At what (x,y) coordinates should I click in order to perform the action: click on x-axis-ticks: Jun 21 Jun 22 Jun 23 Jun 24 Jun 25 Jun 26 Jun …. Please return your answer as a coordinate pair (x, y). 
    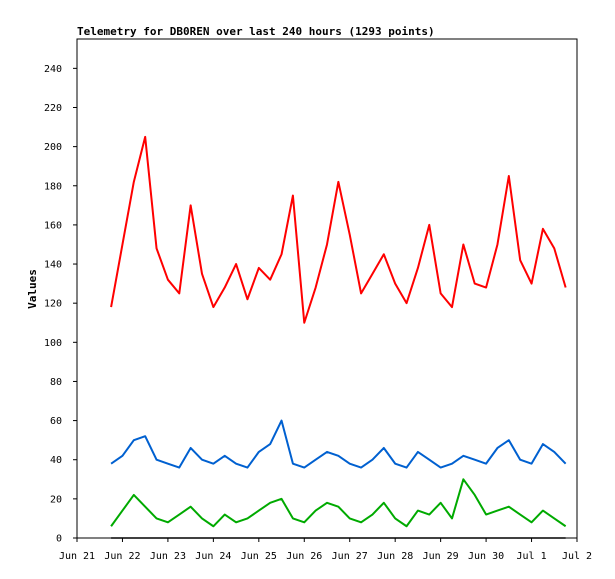
    Looking at the image, I should click on (325, 550).